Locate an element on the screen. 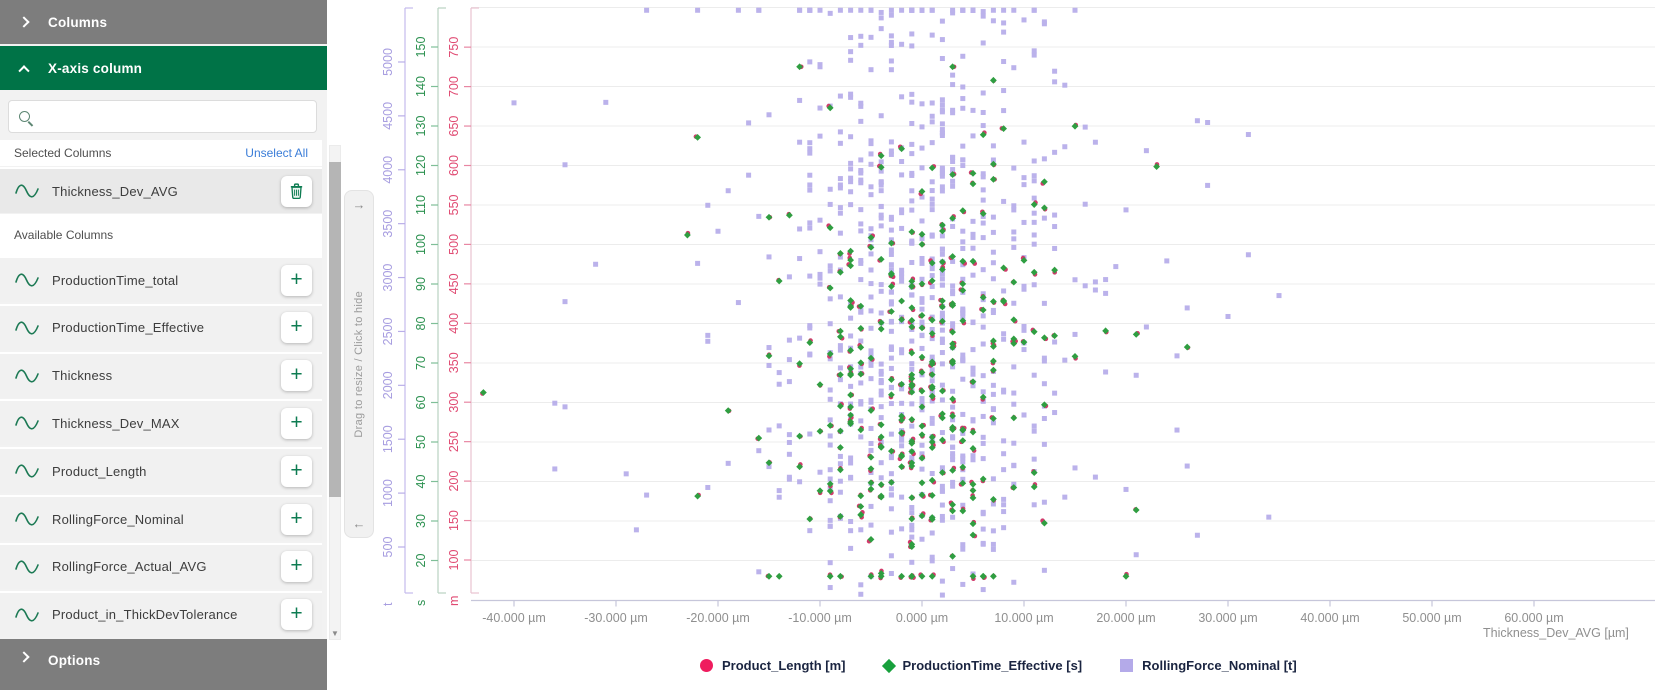 This screenshot has width=1655, height=690. svg-text: 5000 is located at coordinates (388, 62).